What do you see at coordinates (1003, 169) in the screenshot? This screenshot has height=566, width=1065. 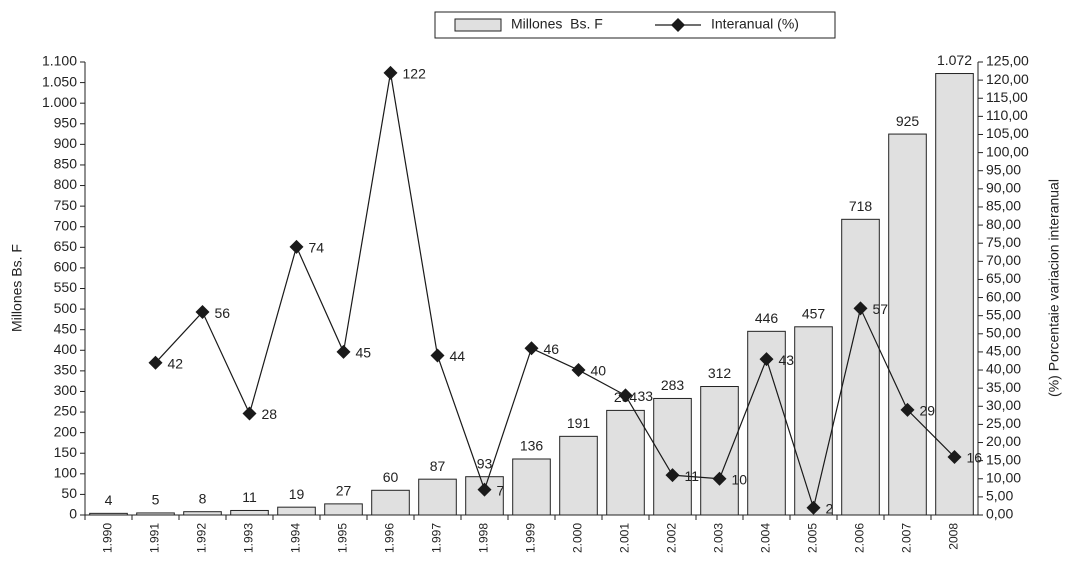 I see `y2ticks-tick-label: 95,00` at bounding box center [1003, 169].